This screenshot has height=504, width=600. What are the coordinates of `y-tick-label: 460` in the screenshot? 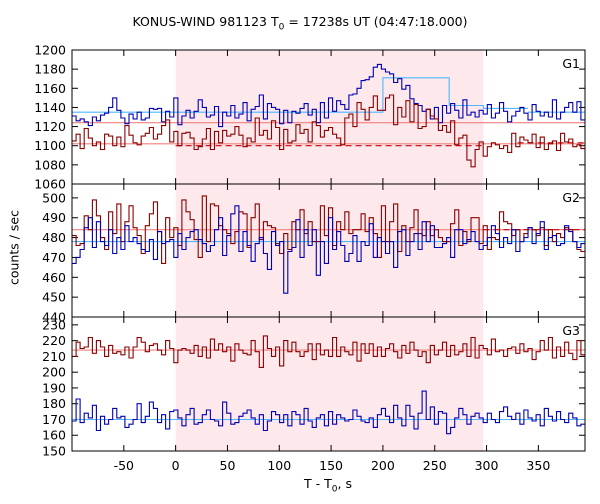 It's located at (54, 277).